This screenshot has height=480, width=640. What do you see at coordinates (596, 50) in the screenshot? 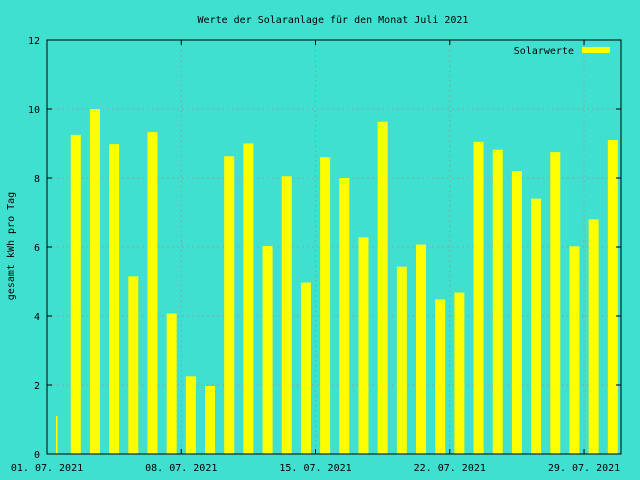
I see `legend-swatch` at bounding box center [596, 50].